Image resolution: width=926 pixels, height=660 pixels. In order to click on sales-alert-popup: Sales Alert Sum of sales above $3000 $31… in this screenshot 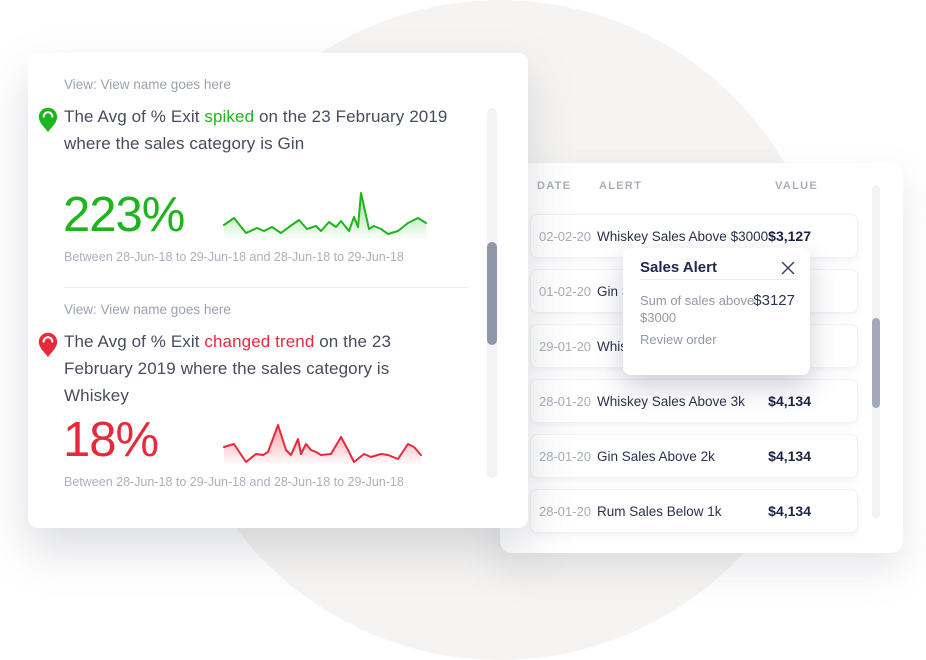, I will do `click(716, 311)`.